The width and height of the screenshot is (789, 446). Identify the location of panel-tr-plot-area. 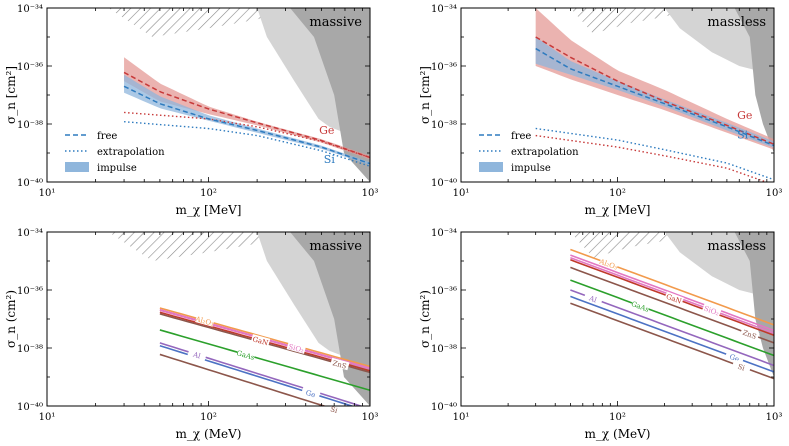
(654, 95).